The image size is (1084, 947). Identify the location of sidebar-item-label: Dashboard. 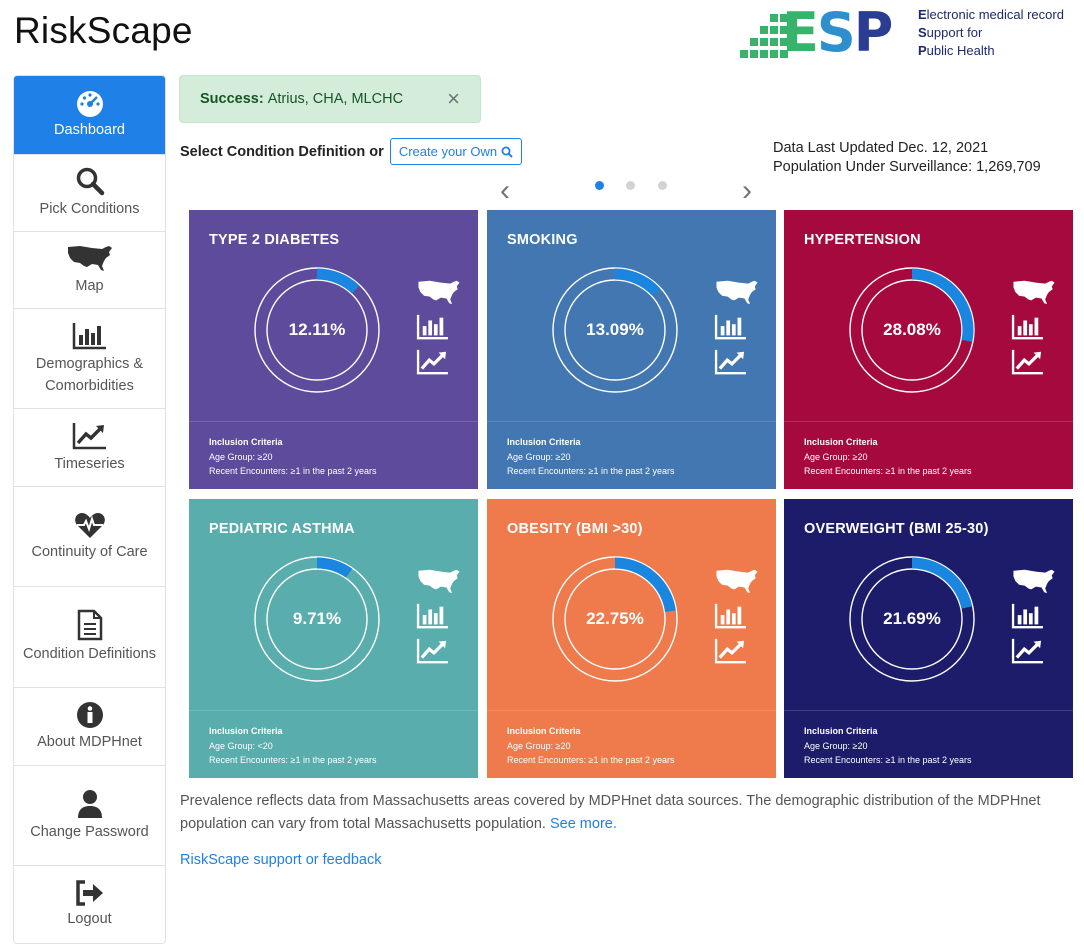
(89, 130).